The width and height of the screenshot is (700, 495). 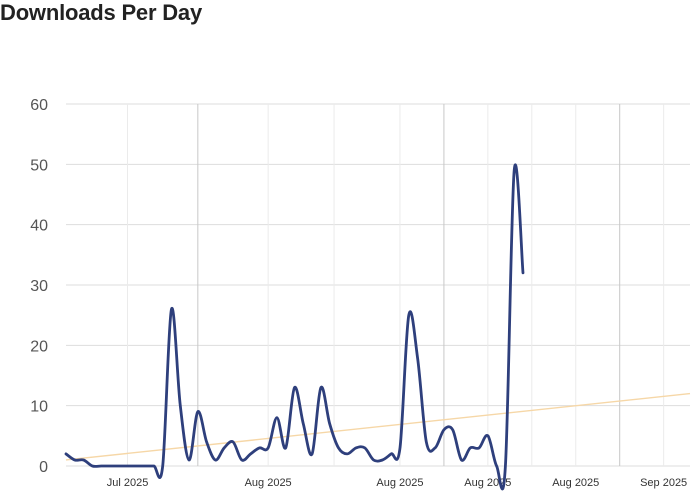 I want to click on chart-title: Downloads Per Day, so click(x=101, y=12).